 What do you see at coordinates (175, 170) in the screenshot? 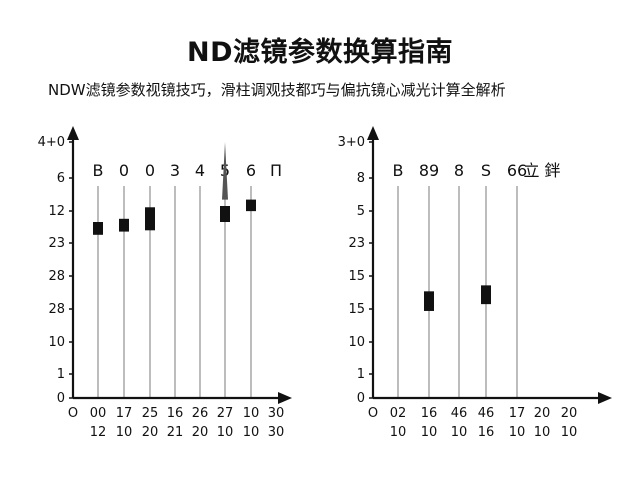
I see `column-top-label: 3` at bounding box center [175, 170].